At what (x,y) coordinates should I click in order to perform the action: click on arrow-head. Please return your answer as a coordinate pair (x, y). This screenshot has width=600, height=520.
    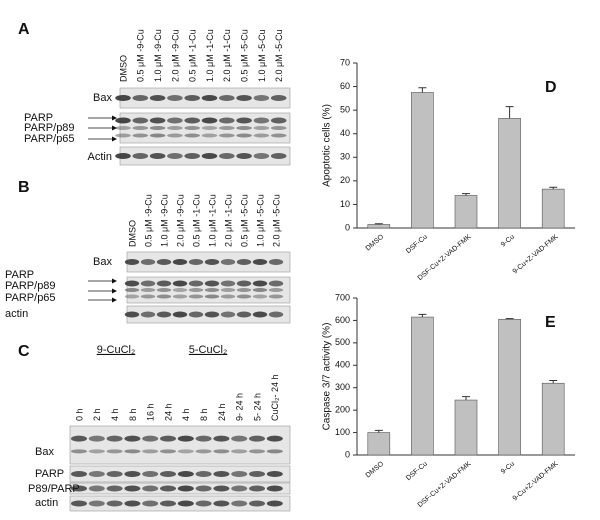
    Looking at the image, I should click on (114, 128).